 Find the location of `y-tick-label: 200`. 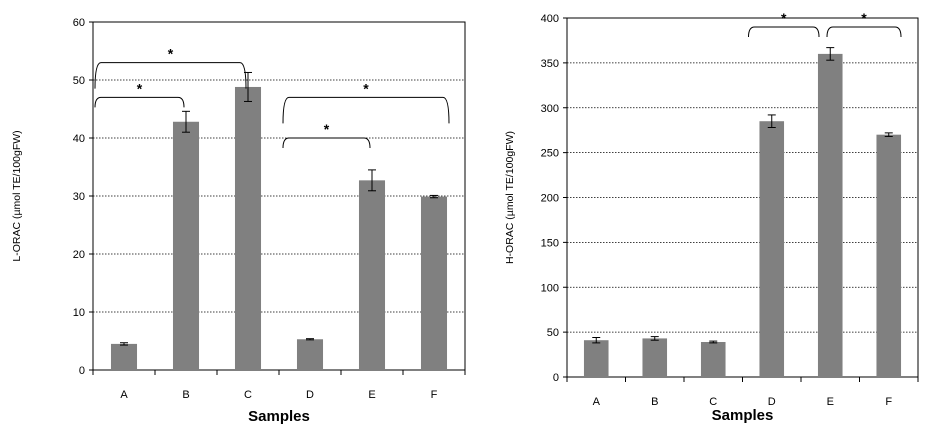

y-tick-label: 200 is located at coordinates (550, 199).